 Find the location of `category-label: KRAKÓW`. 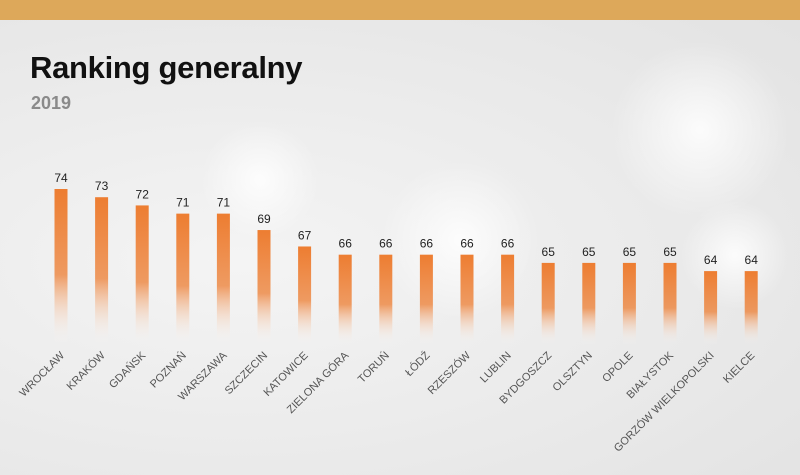

category-label: KRAKÓW is located at coordinates (86, 371).